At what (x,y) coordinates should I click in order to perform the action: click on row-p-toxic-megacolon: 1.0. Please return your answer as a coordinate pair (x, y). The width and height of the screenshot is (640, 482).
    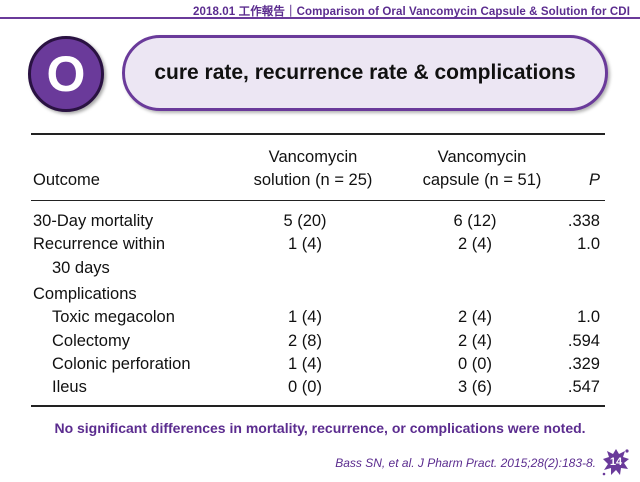
    Looking at the image, I should click on (588, 317).